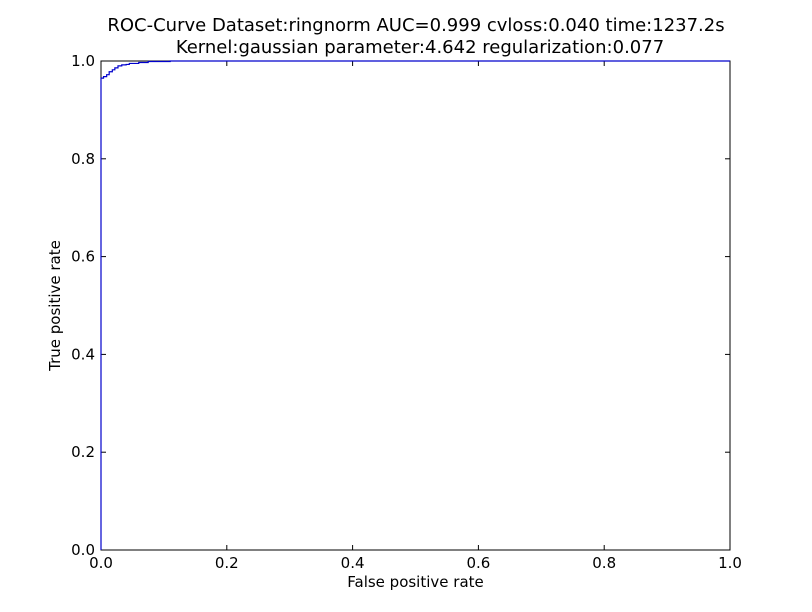  I want to click on x-tick-label: 0.6, so click(478, 563).